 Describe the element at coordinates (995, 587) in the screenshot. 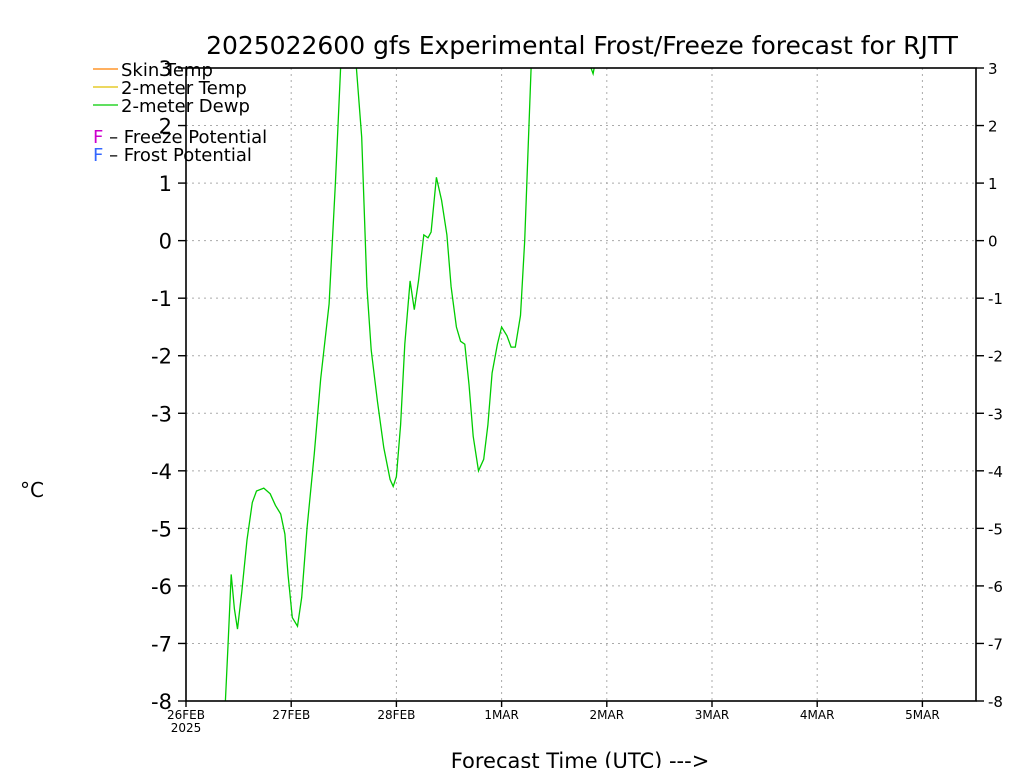

I see `y-tick-label-right: -6` at that location.